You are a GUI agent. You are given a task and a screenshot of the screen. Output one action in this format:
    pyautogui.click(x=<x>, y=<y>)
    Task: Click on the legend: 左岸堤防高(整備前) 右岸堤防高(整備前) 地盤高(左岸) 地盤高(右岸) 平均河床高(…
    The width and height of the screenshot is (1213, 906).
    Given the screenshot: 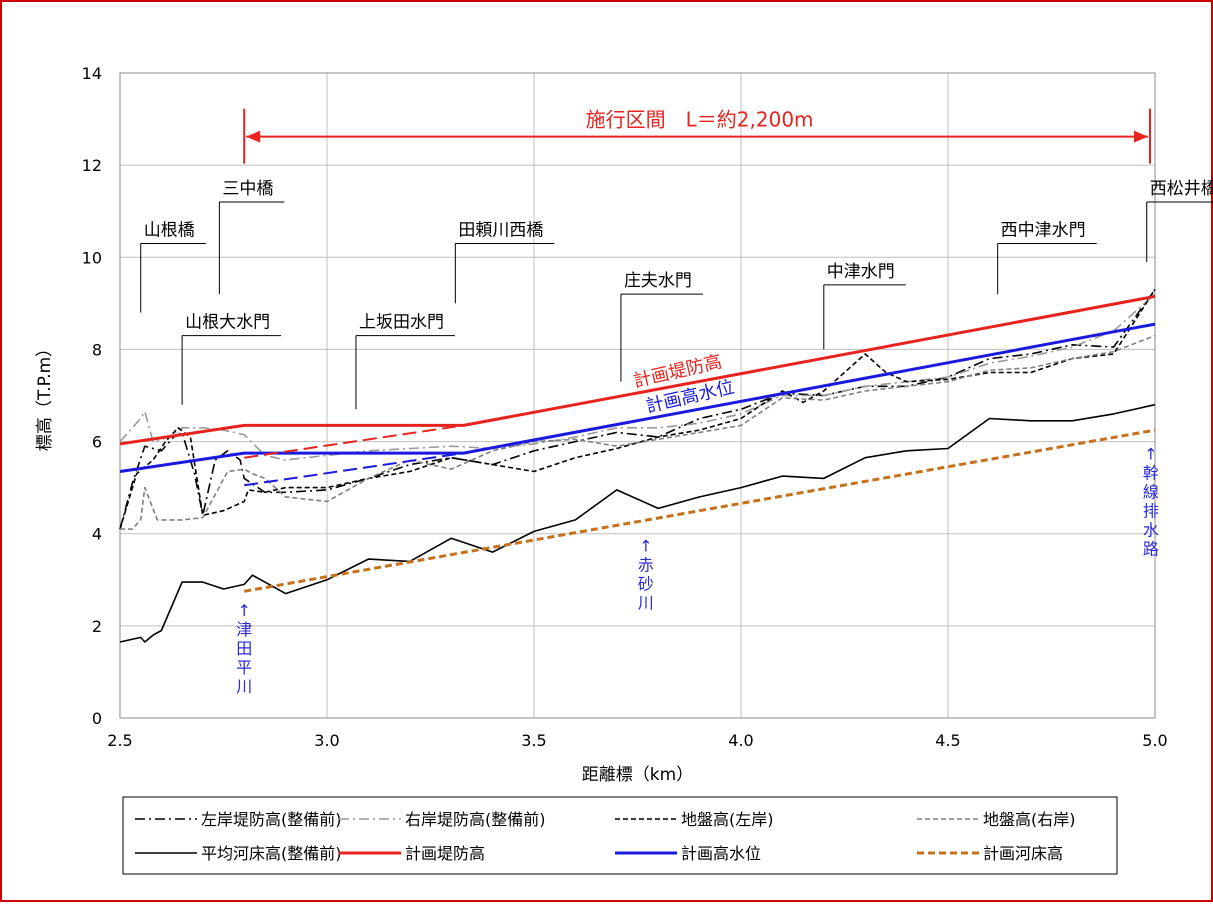 What is the action you would take?
    pyautogui.click(x=620, y=835)
    